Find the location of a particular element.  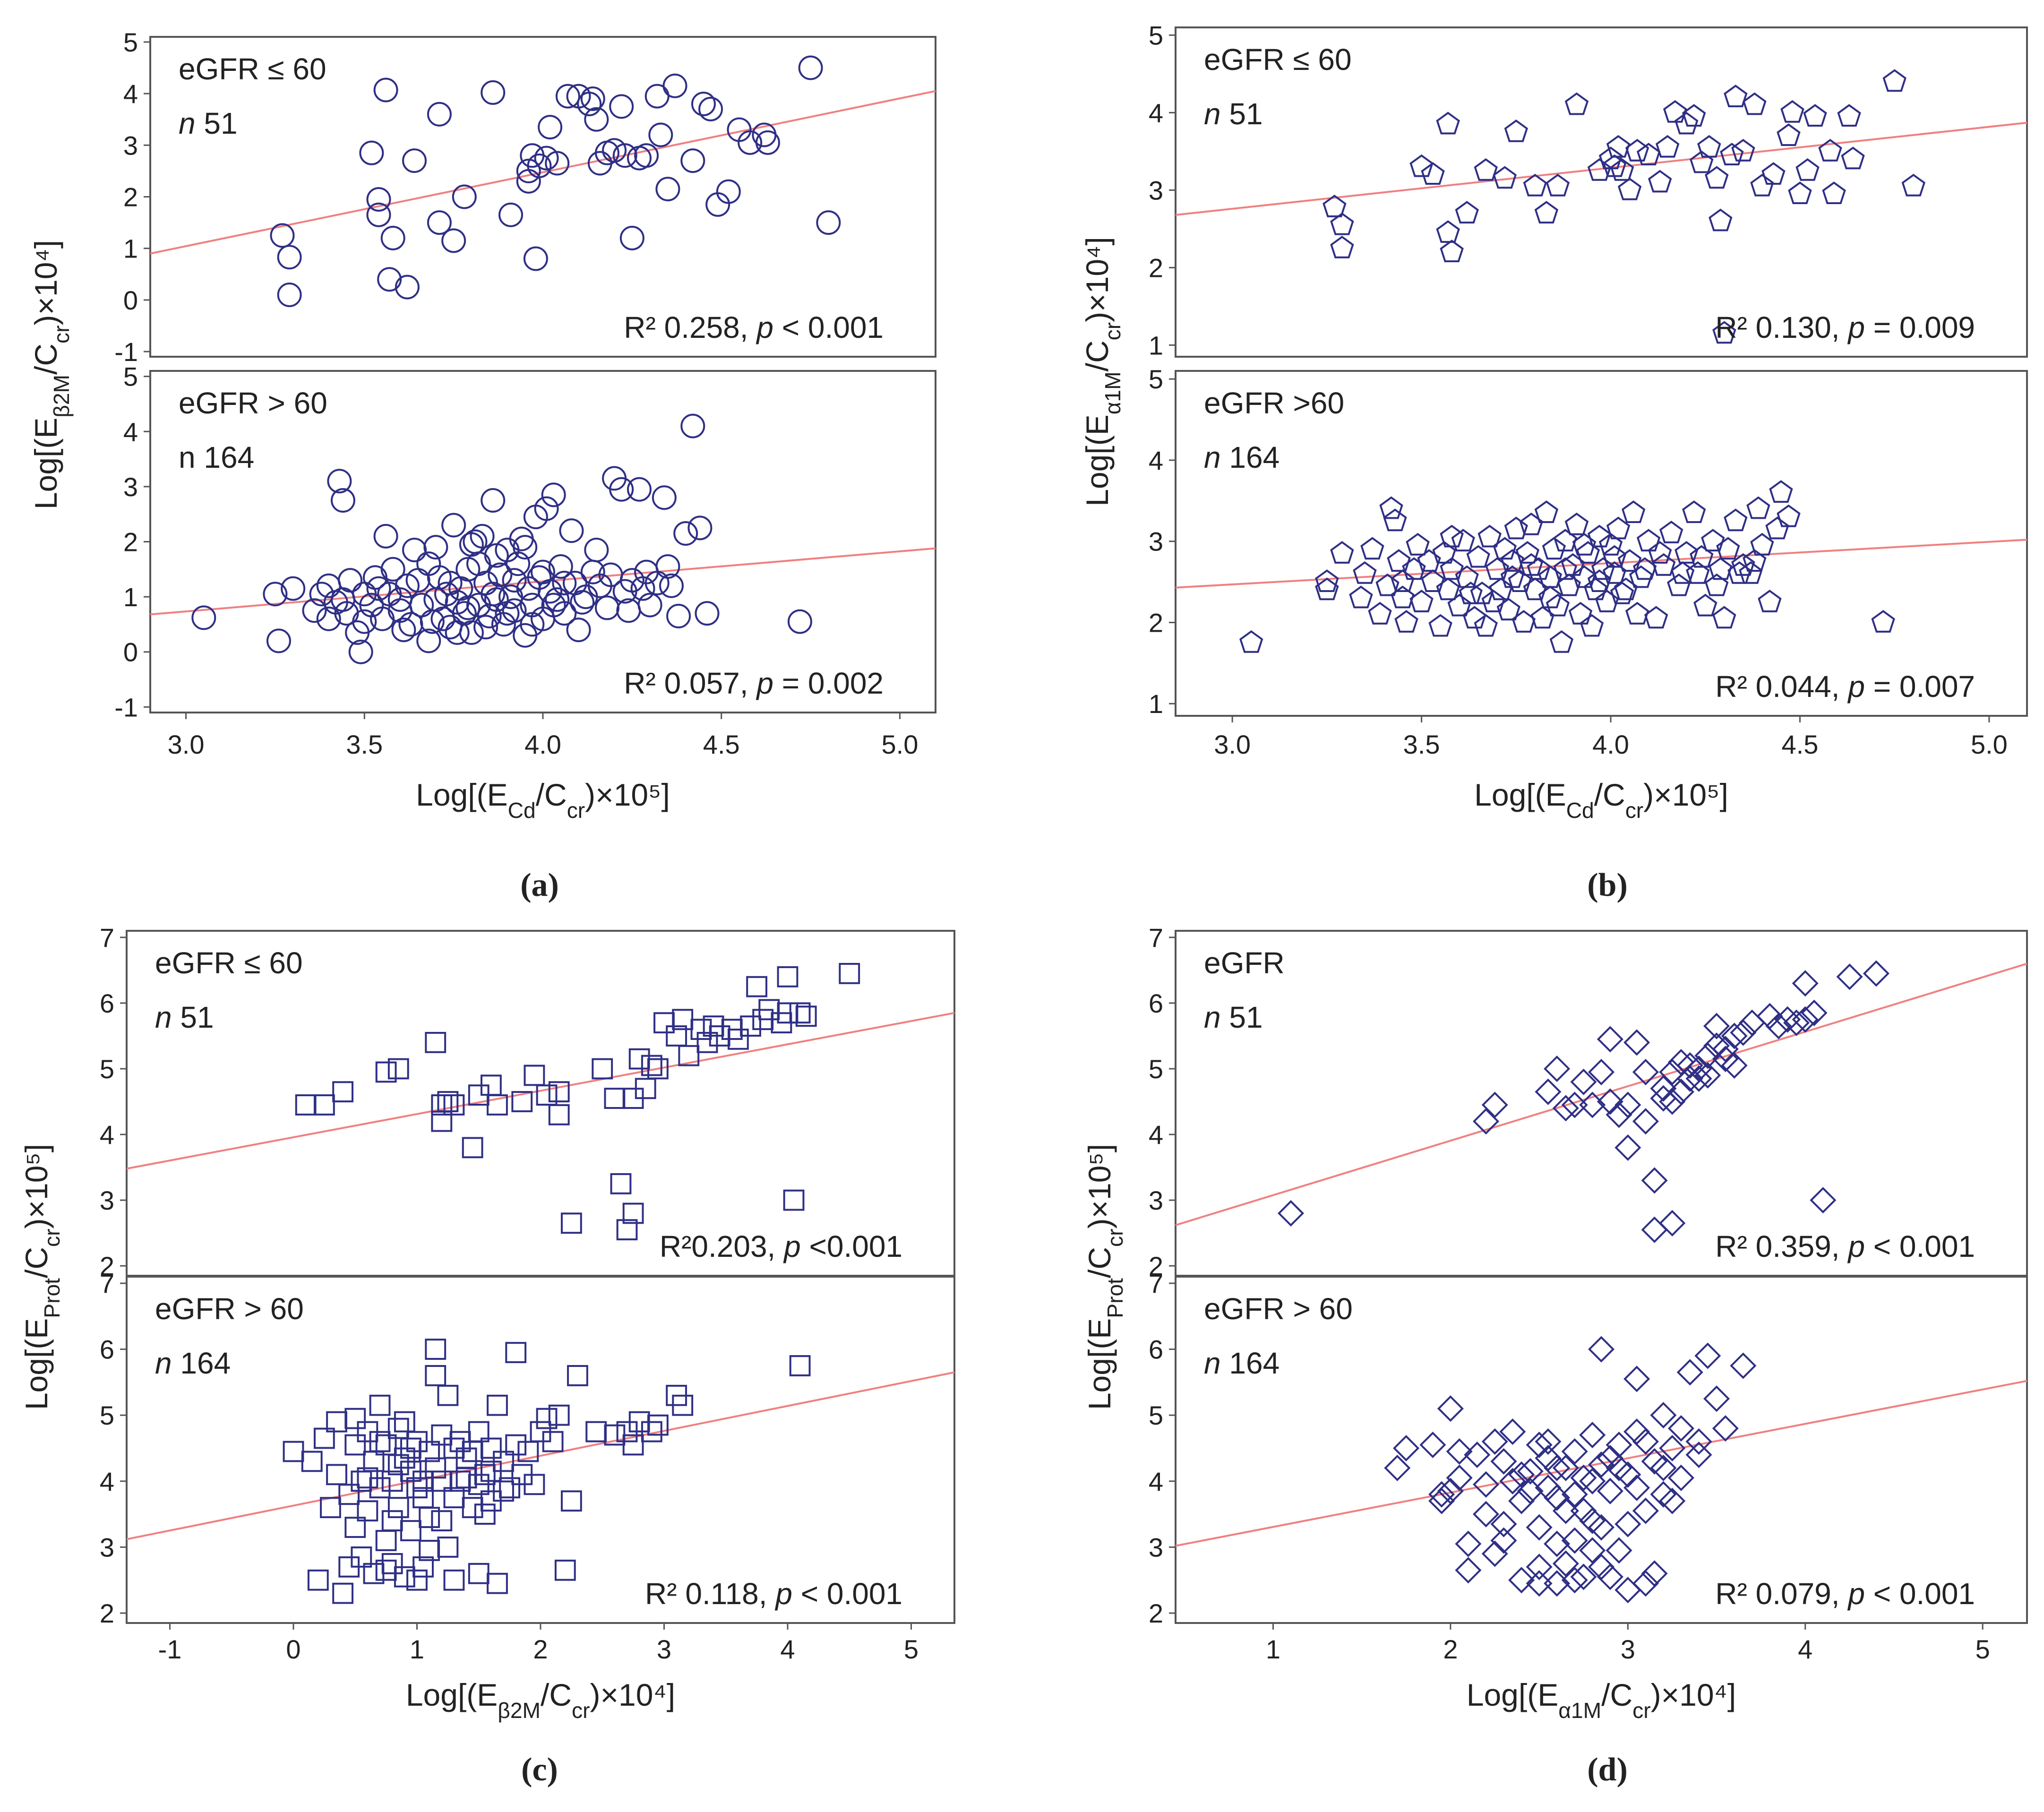

panel-a-top: -1 0 1 2 3 4 5 eGFR ≤ 60 n 51 R² 0.258, p < 0.001 is located at coordinates (525, 197).